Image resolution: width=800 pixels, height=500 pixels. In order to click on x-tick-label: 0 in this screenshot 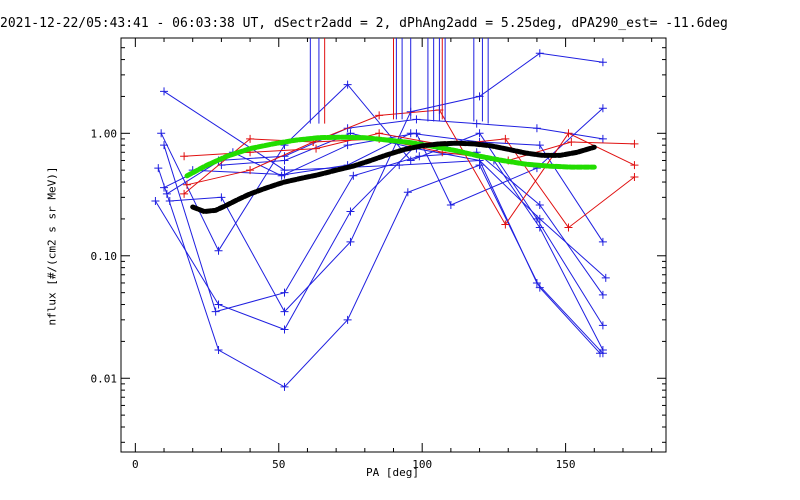, I will do `click(135, 464)`.